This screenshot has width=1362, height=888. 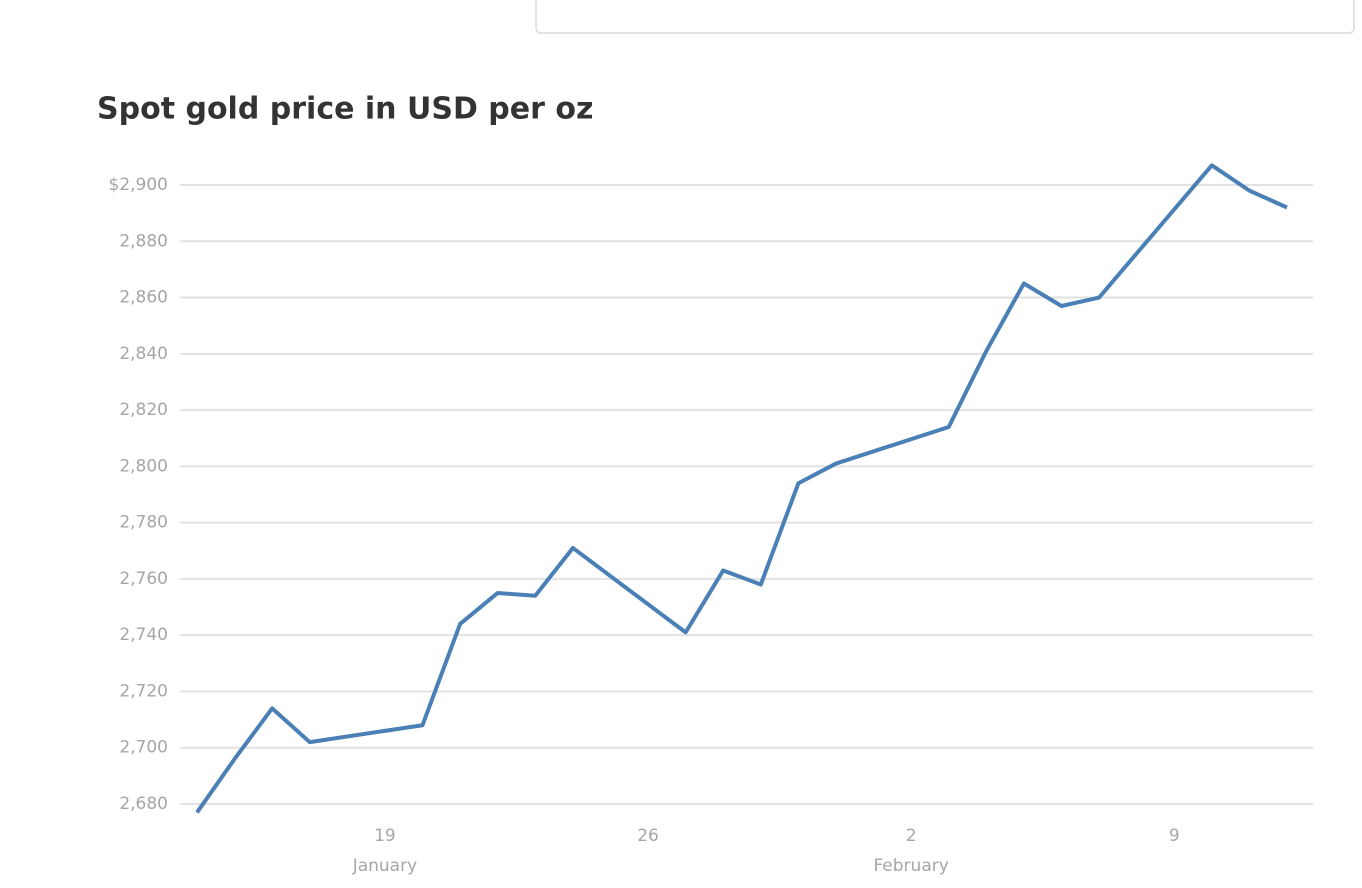 I want to click on y-tick-label: $2,900, so click(x=138, y=185).